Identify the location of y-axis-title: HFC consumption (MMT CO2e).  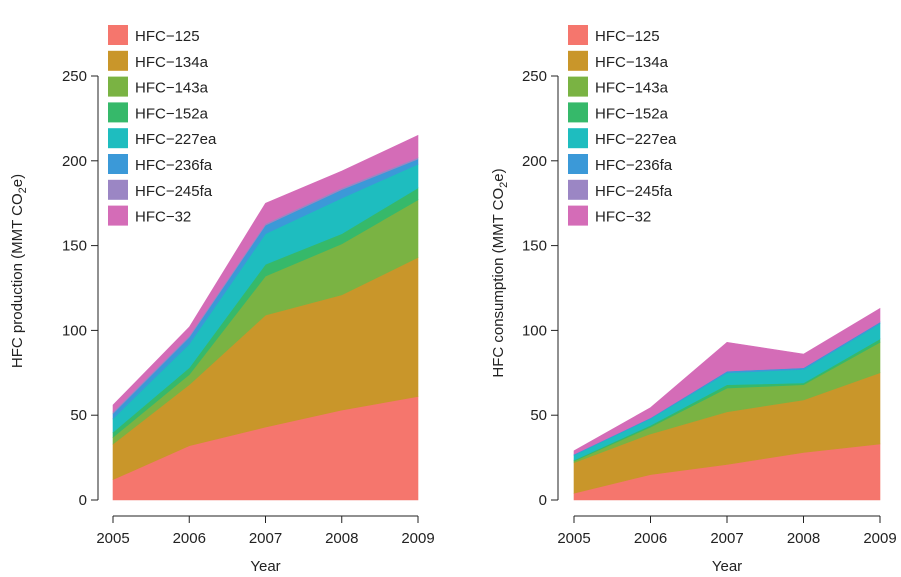
(500, 272).